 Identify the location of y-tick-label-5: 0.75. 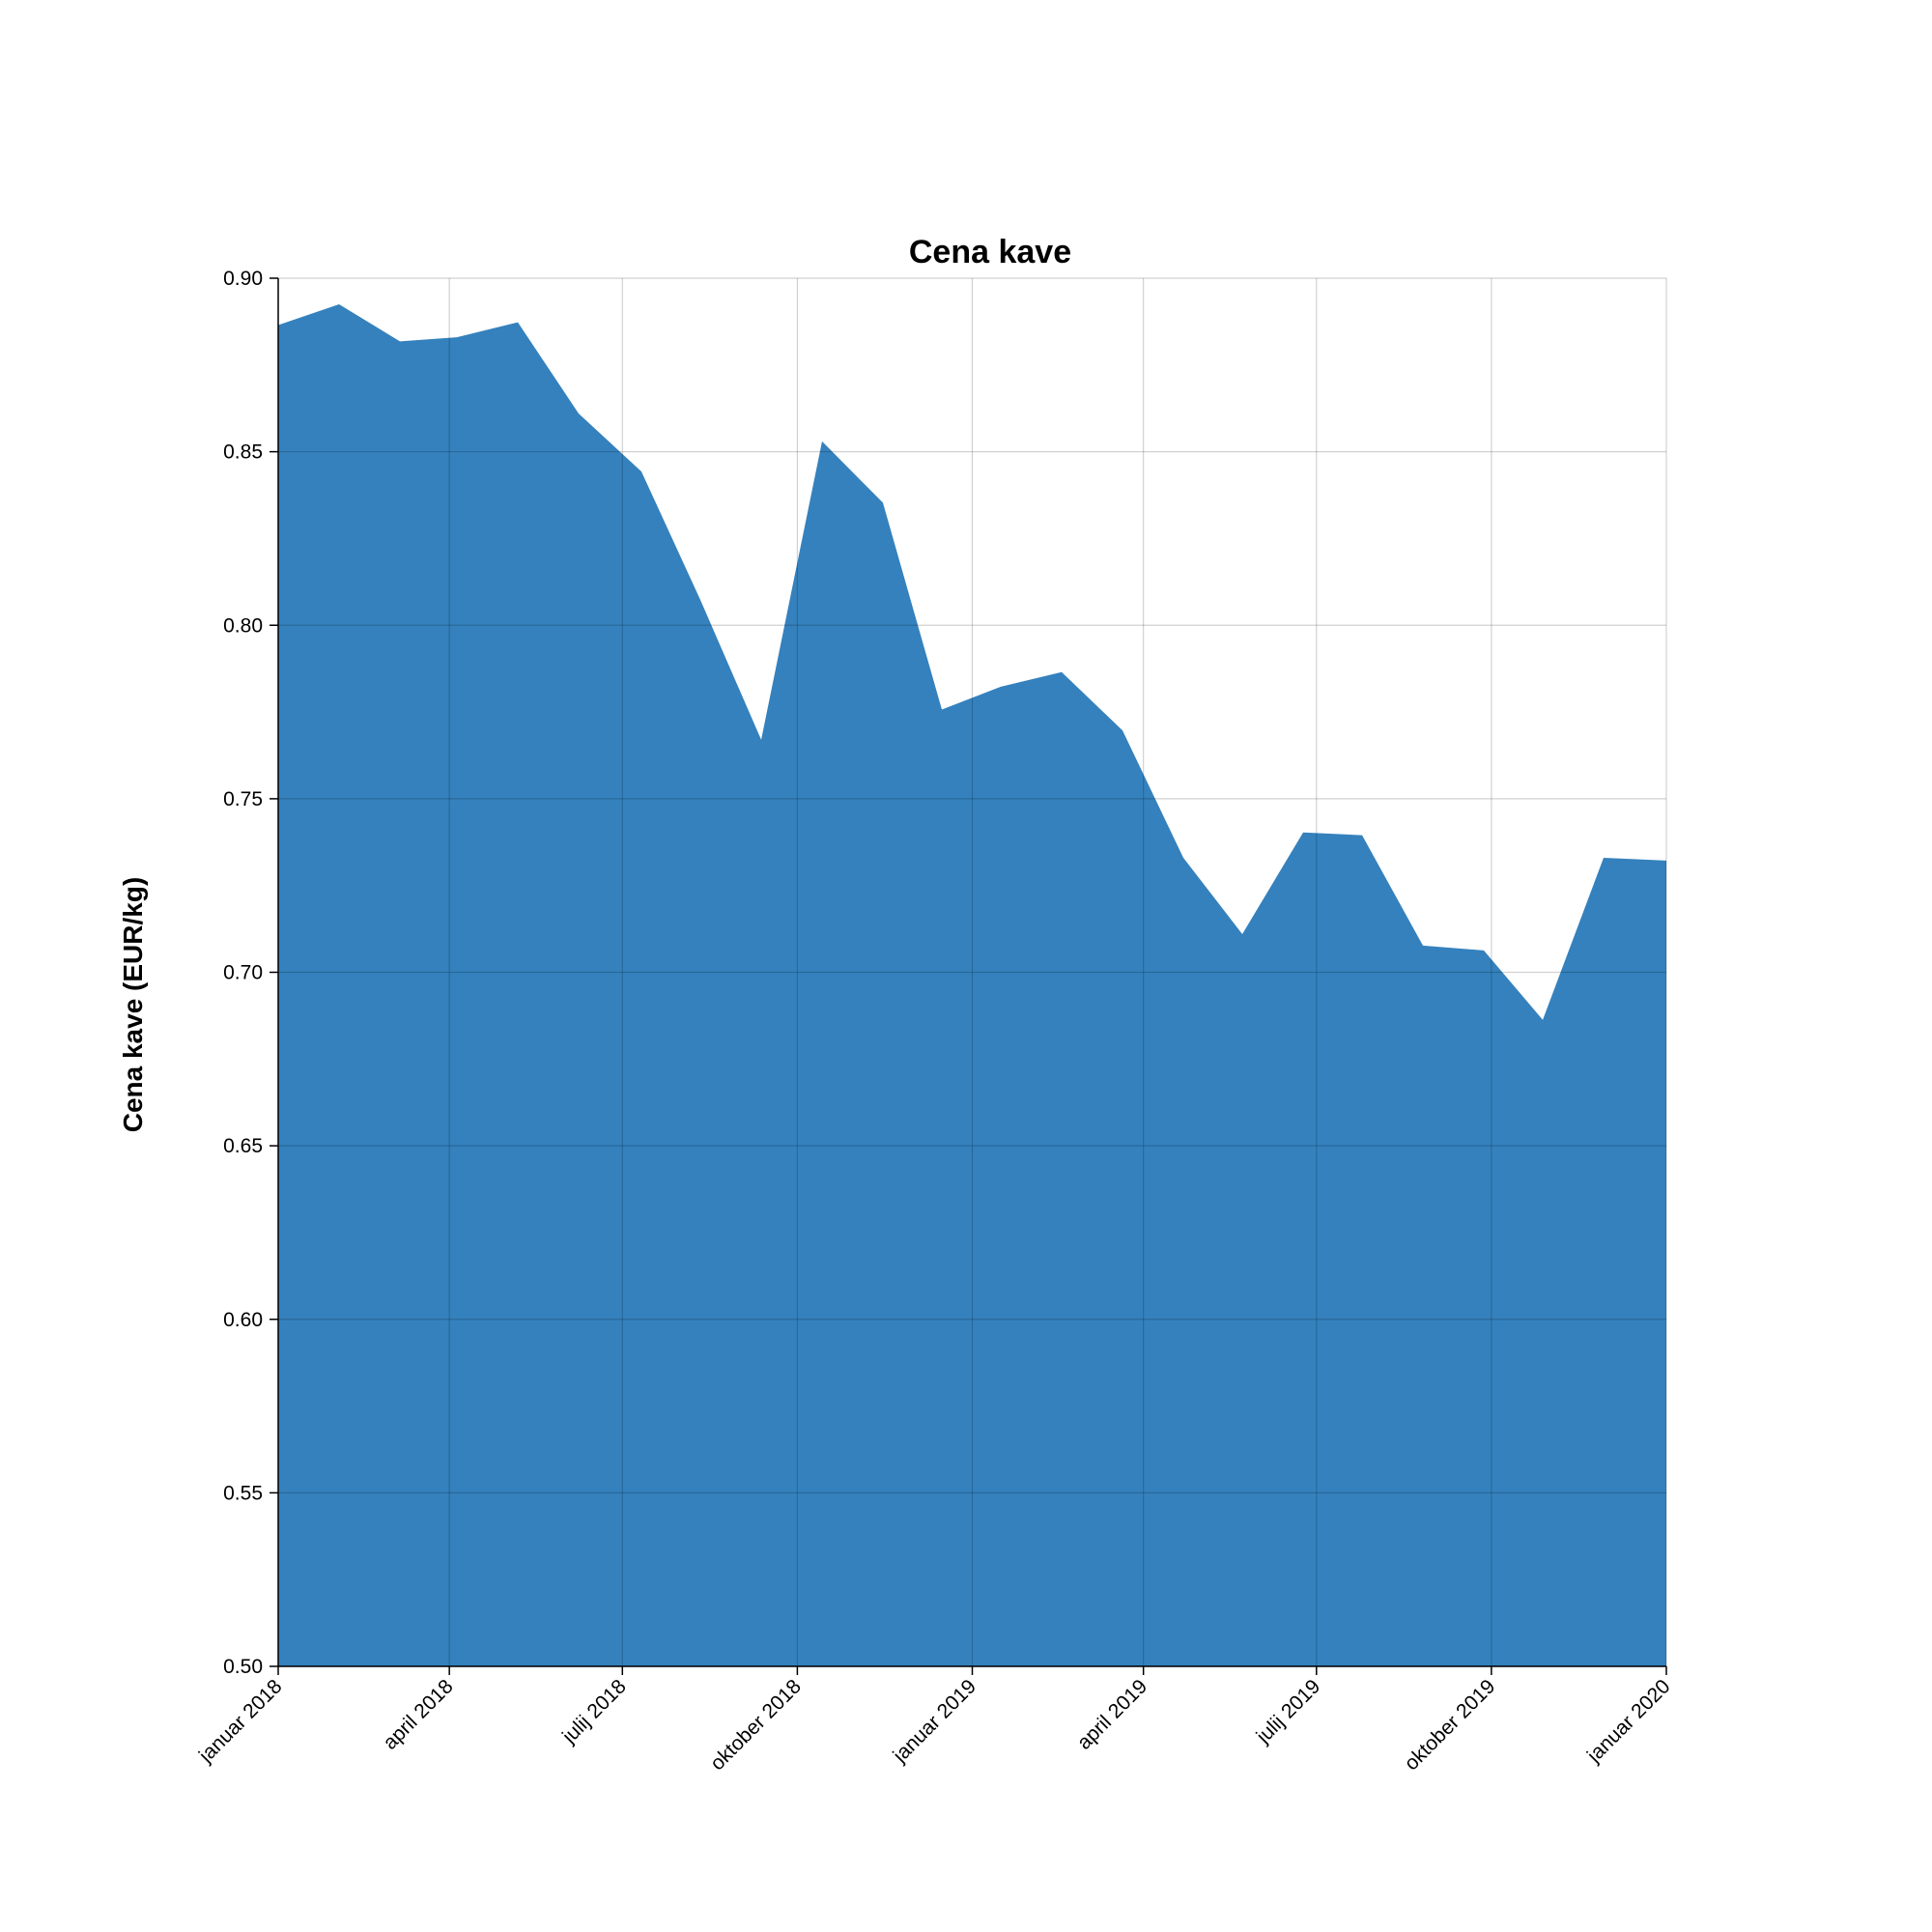
(243, 799).